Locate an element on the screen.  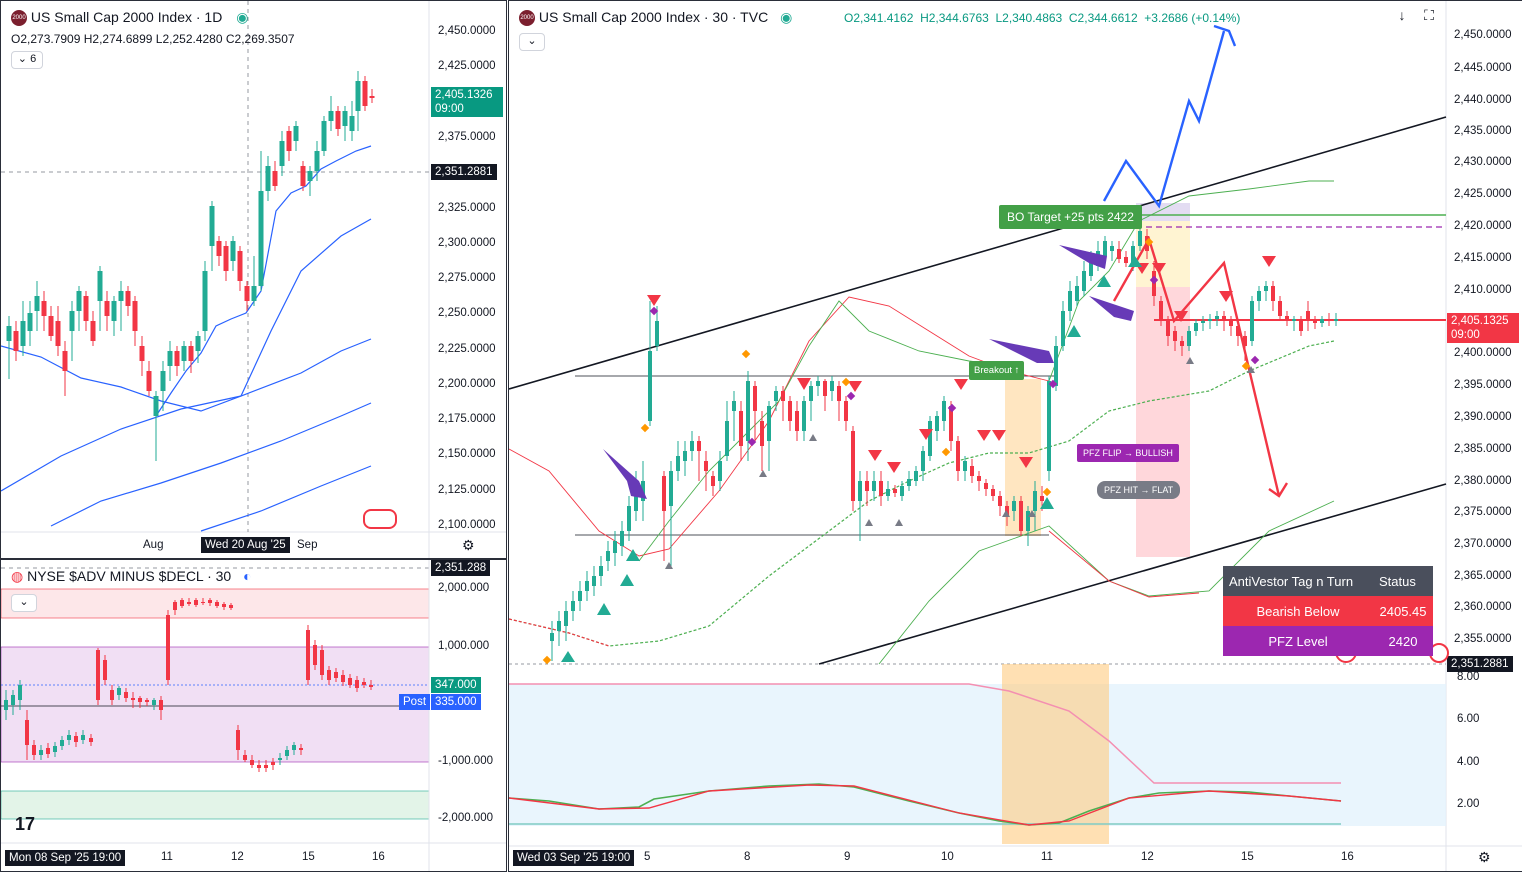
pfz-hit-label: PFZ HIT → FLAT is located at coordinates (1139, 490).